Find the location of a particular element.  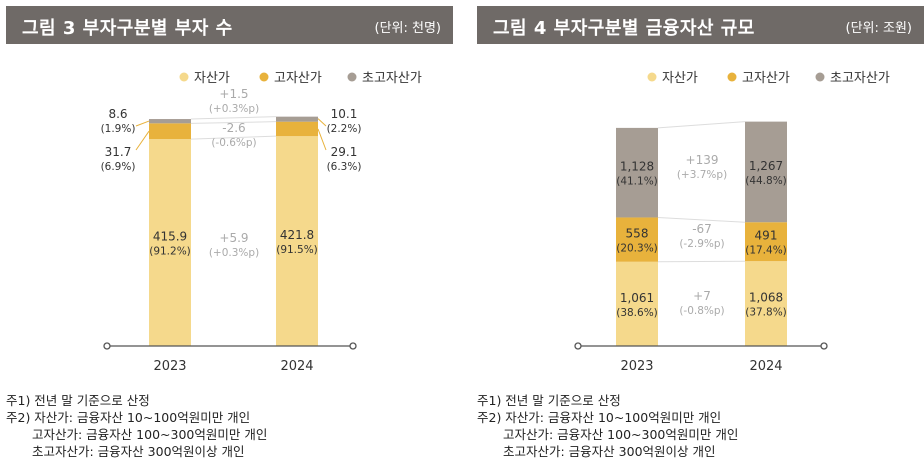

unit-label: (단위: 조원) is located at coordinates (879, 28).